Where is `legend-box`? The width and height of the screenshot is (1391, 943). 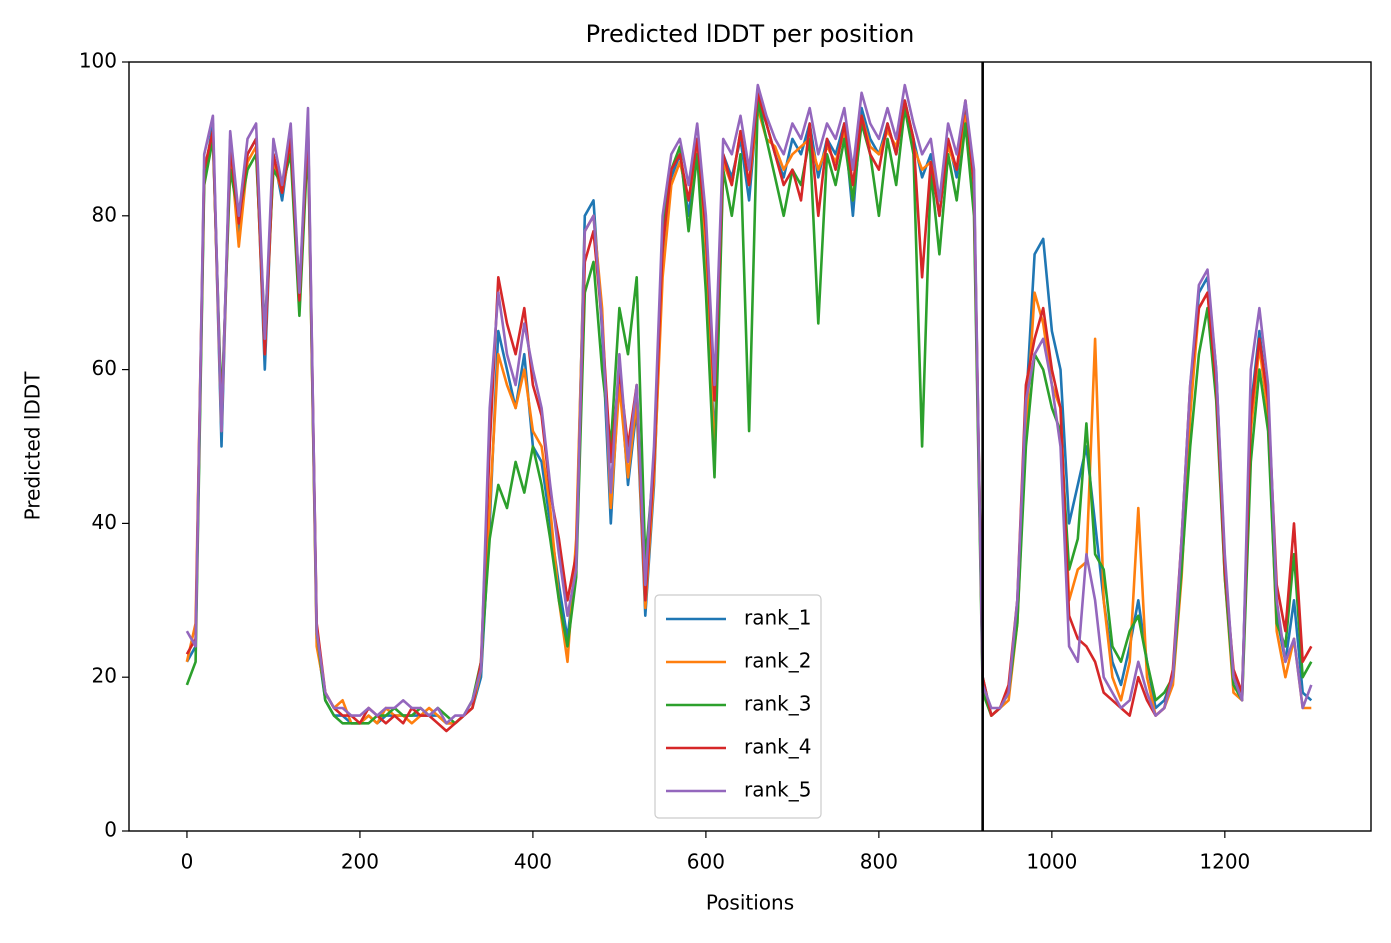
legend-box is located at coordinates (738, 706).